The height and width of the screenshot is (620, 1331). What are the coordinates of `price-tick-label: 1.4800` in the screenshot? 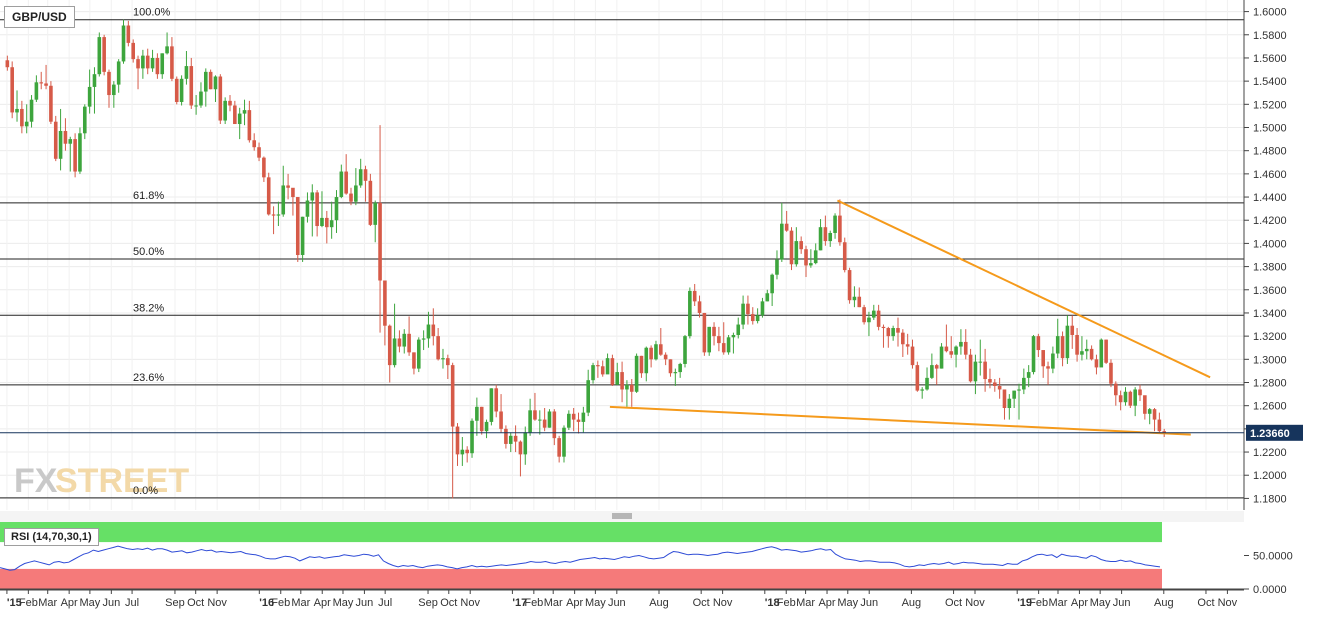 It's located at (1270, 152).